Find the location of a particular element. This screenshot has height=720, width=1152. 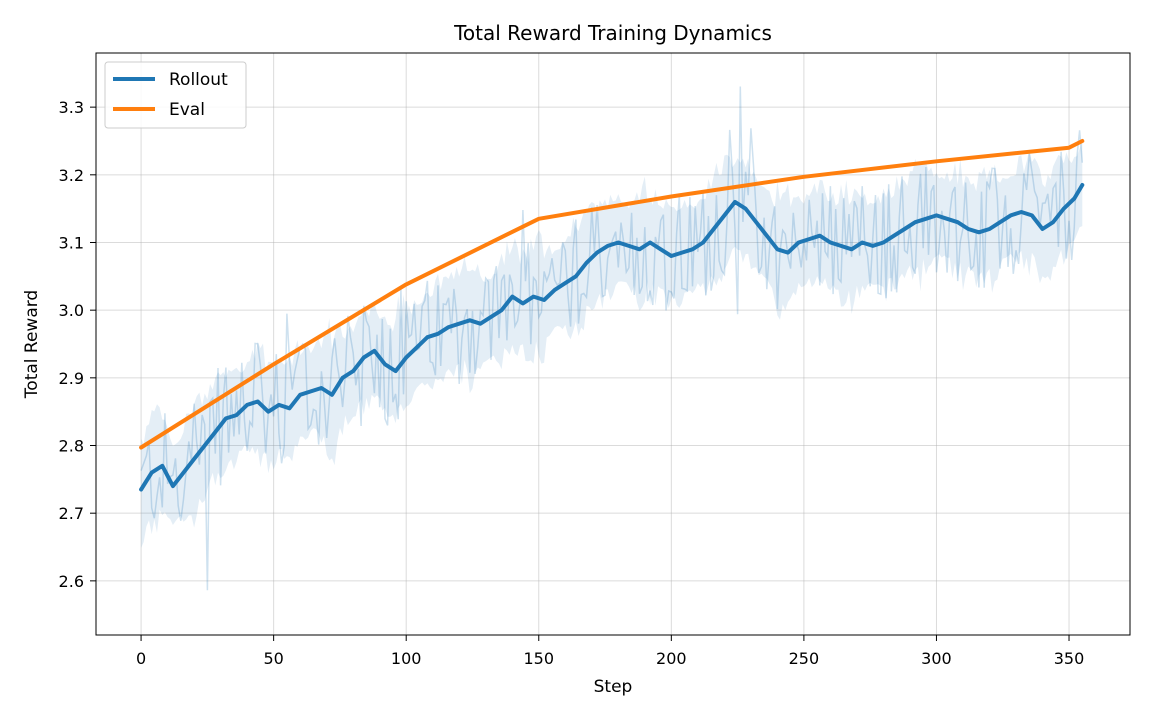

x-tick-label: 50 is located at coordinates (273, 658).